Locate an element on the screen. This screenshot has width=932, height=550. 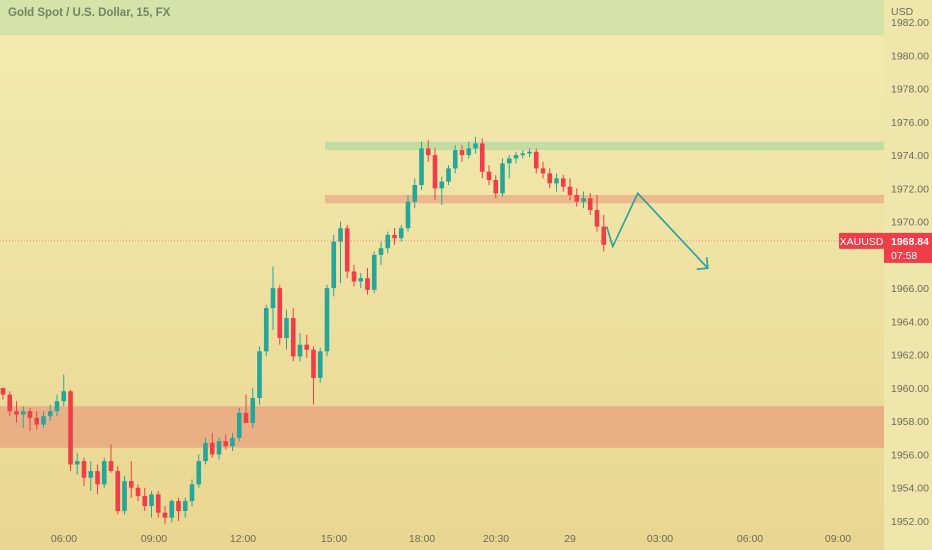
x-tick-label: 29 is located at coordinates (570, 539).